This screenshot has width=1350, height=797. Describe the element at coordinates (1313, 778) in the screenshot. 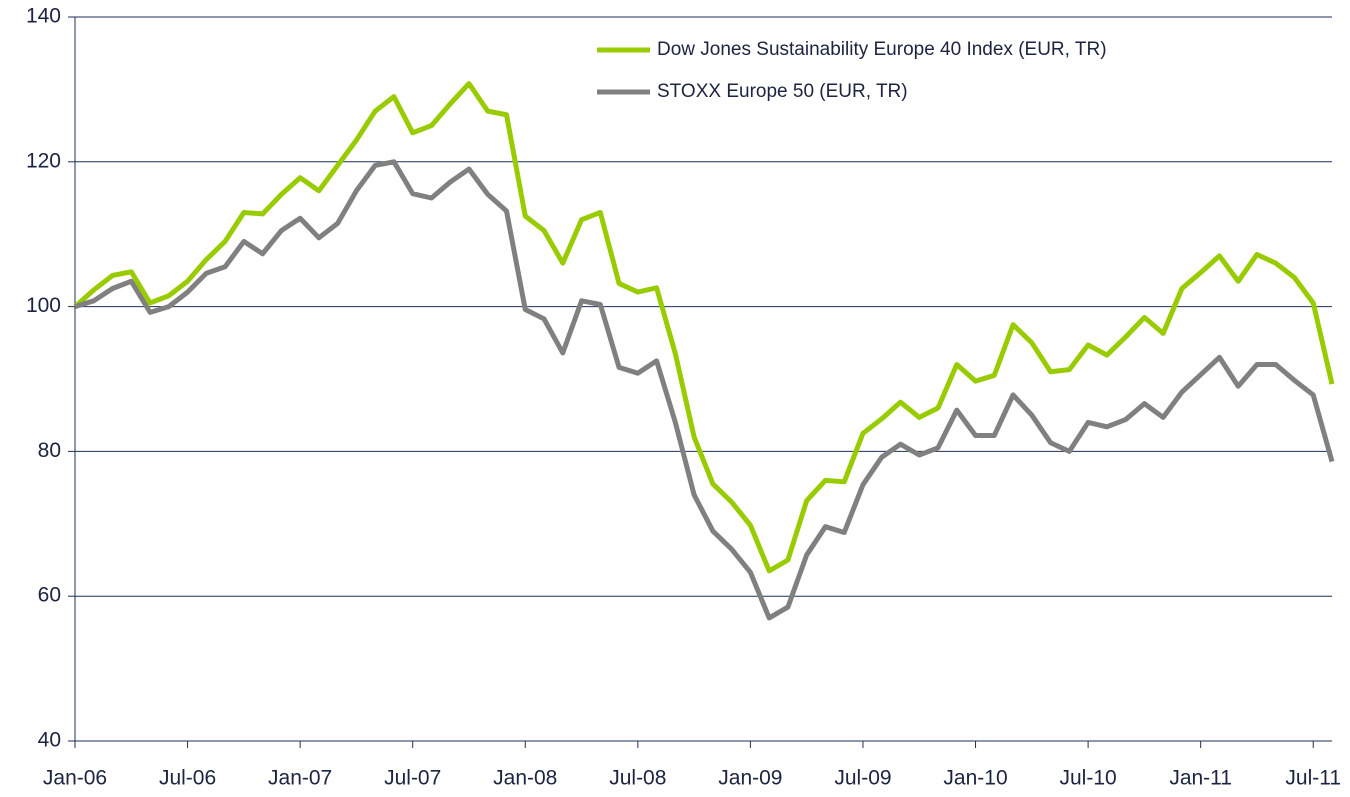

I see `x-tick-label: Jul-11` at that location.